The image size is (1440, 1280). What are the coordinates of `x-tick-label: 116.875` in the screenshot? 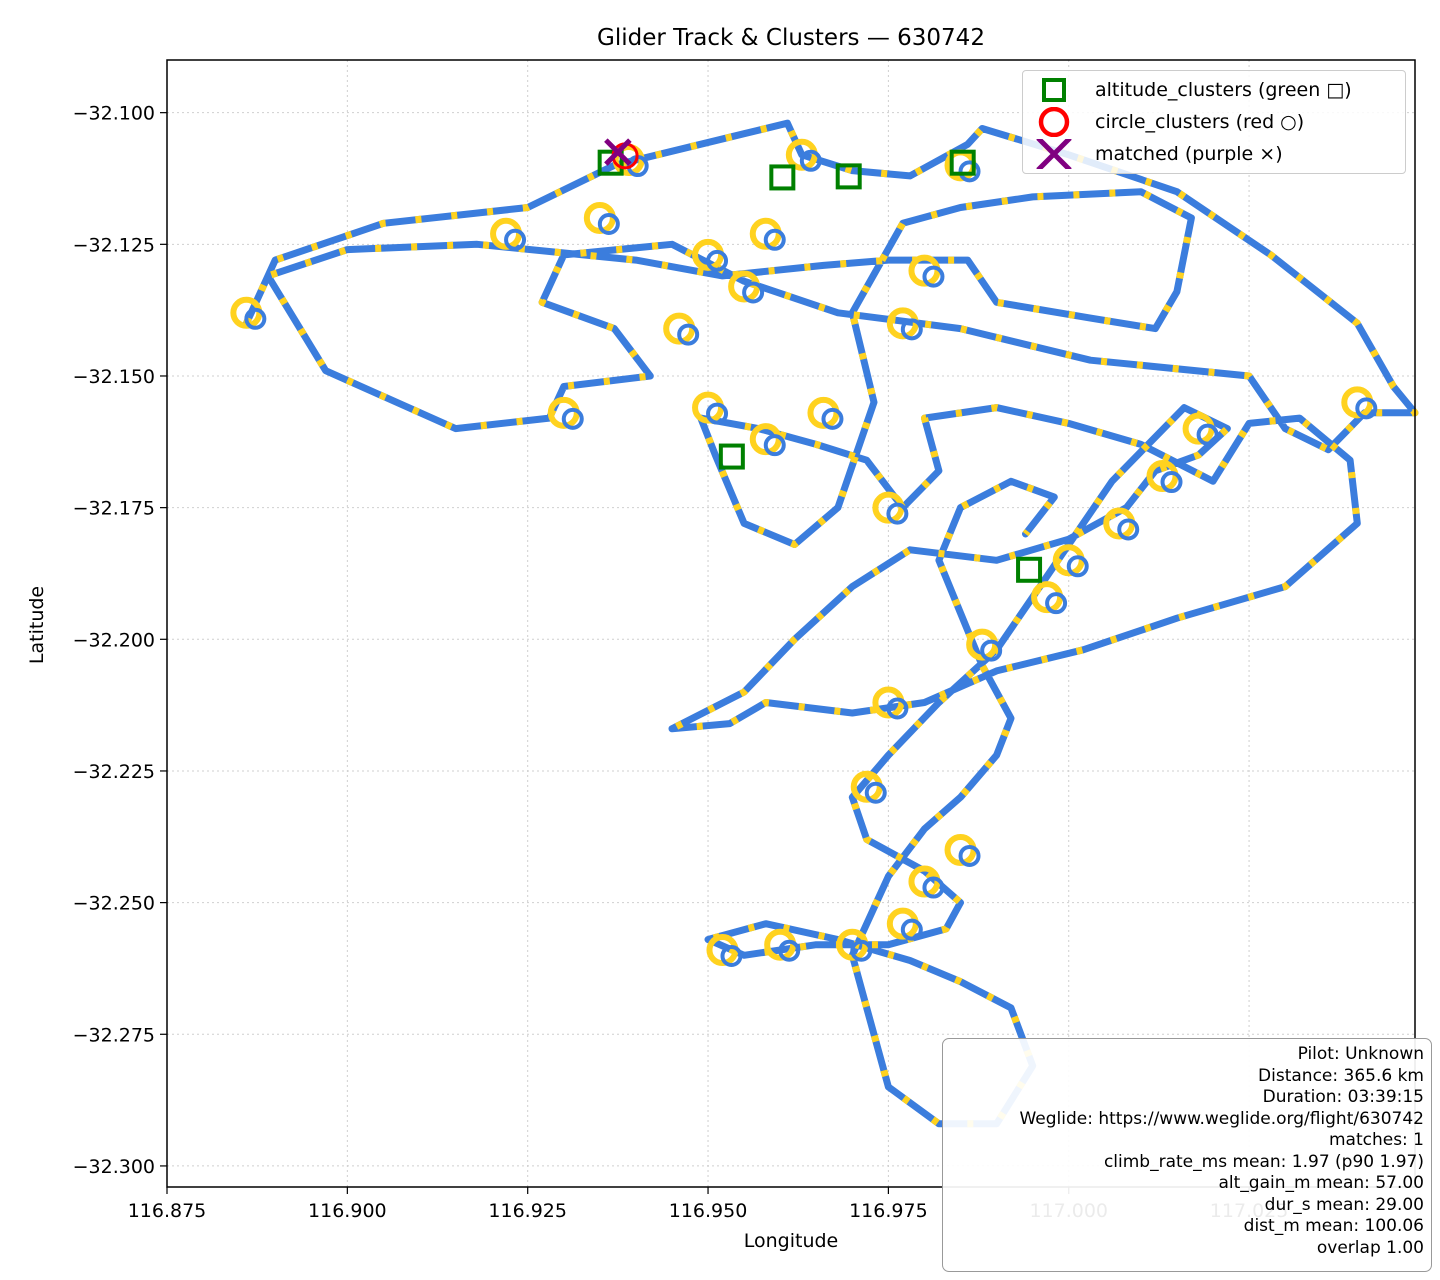 It's located at (167, 1211).